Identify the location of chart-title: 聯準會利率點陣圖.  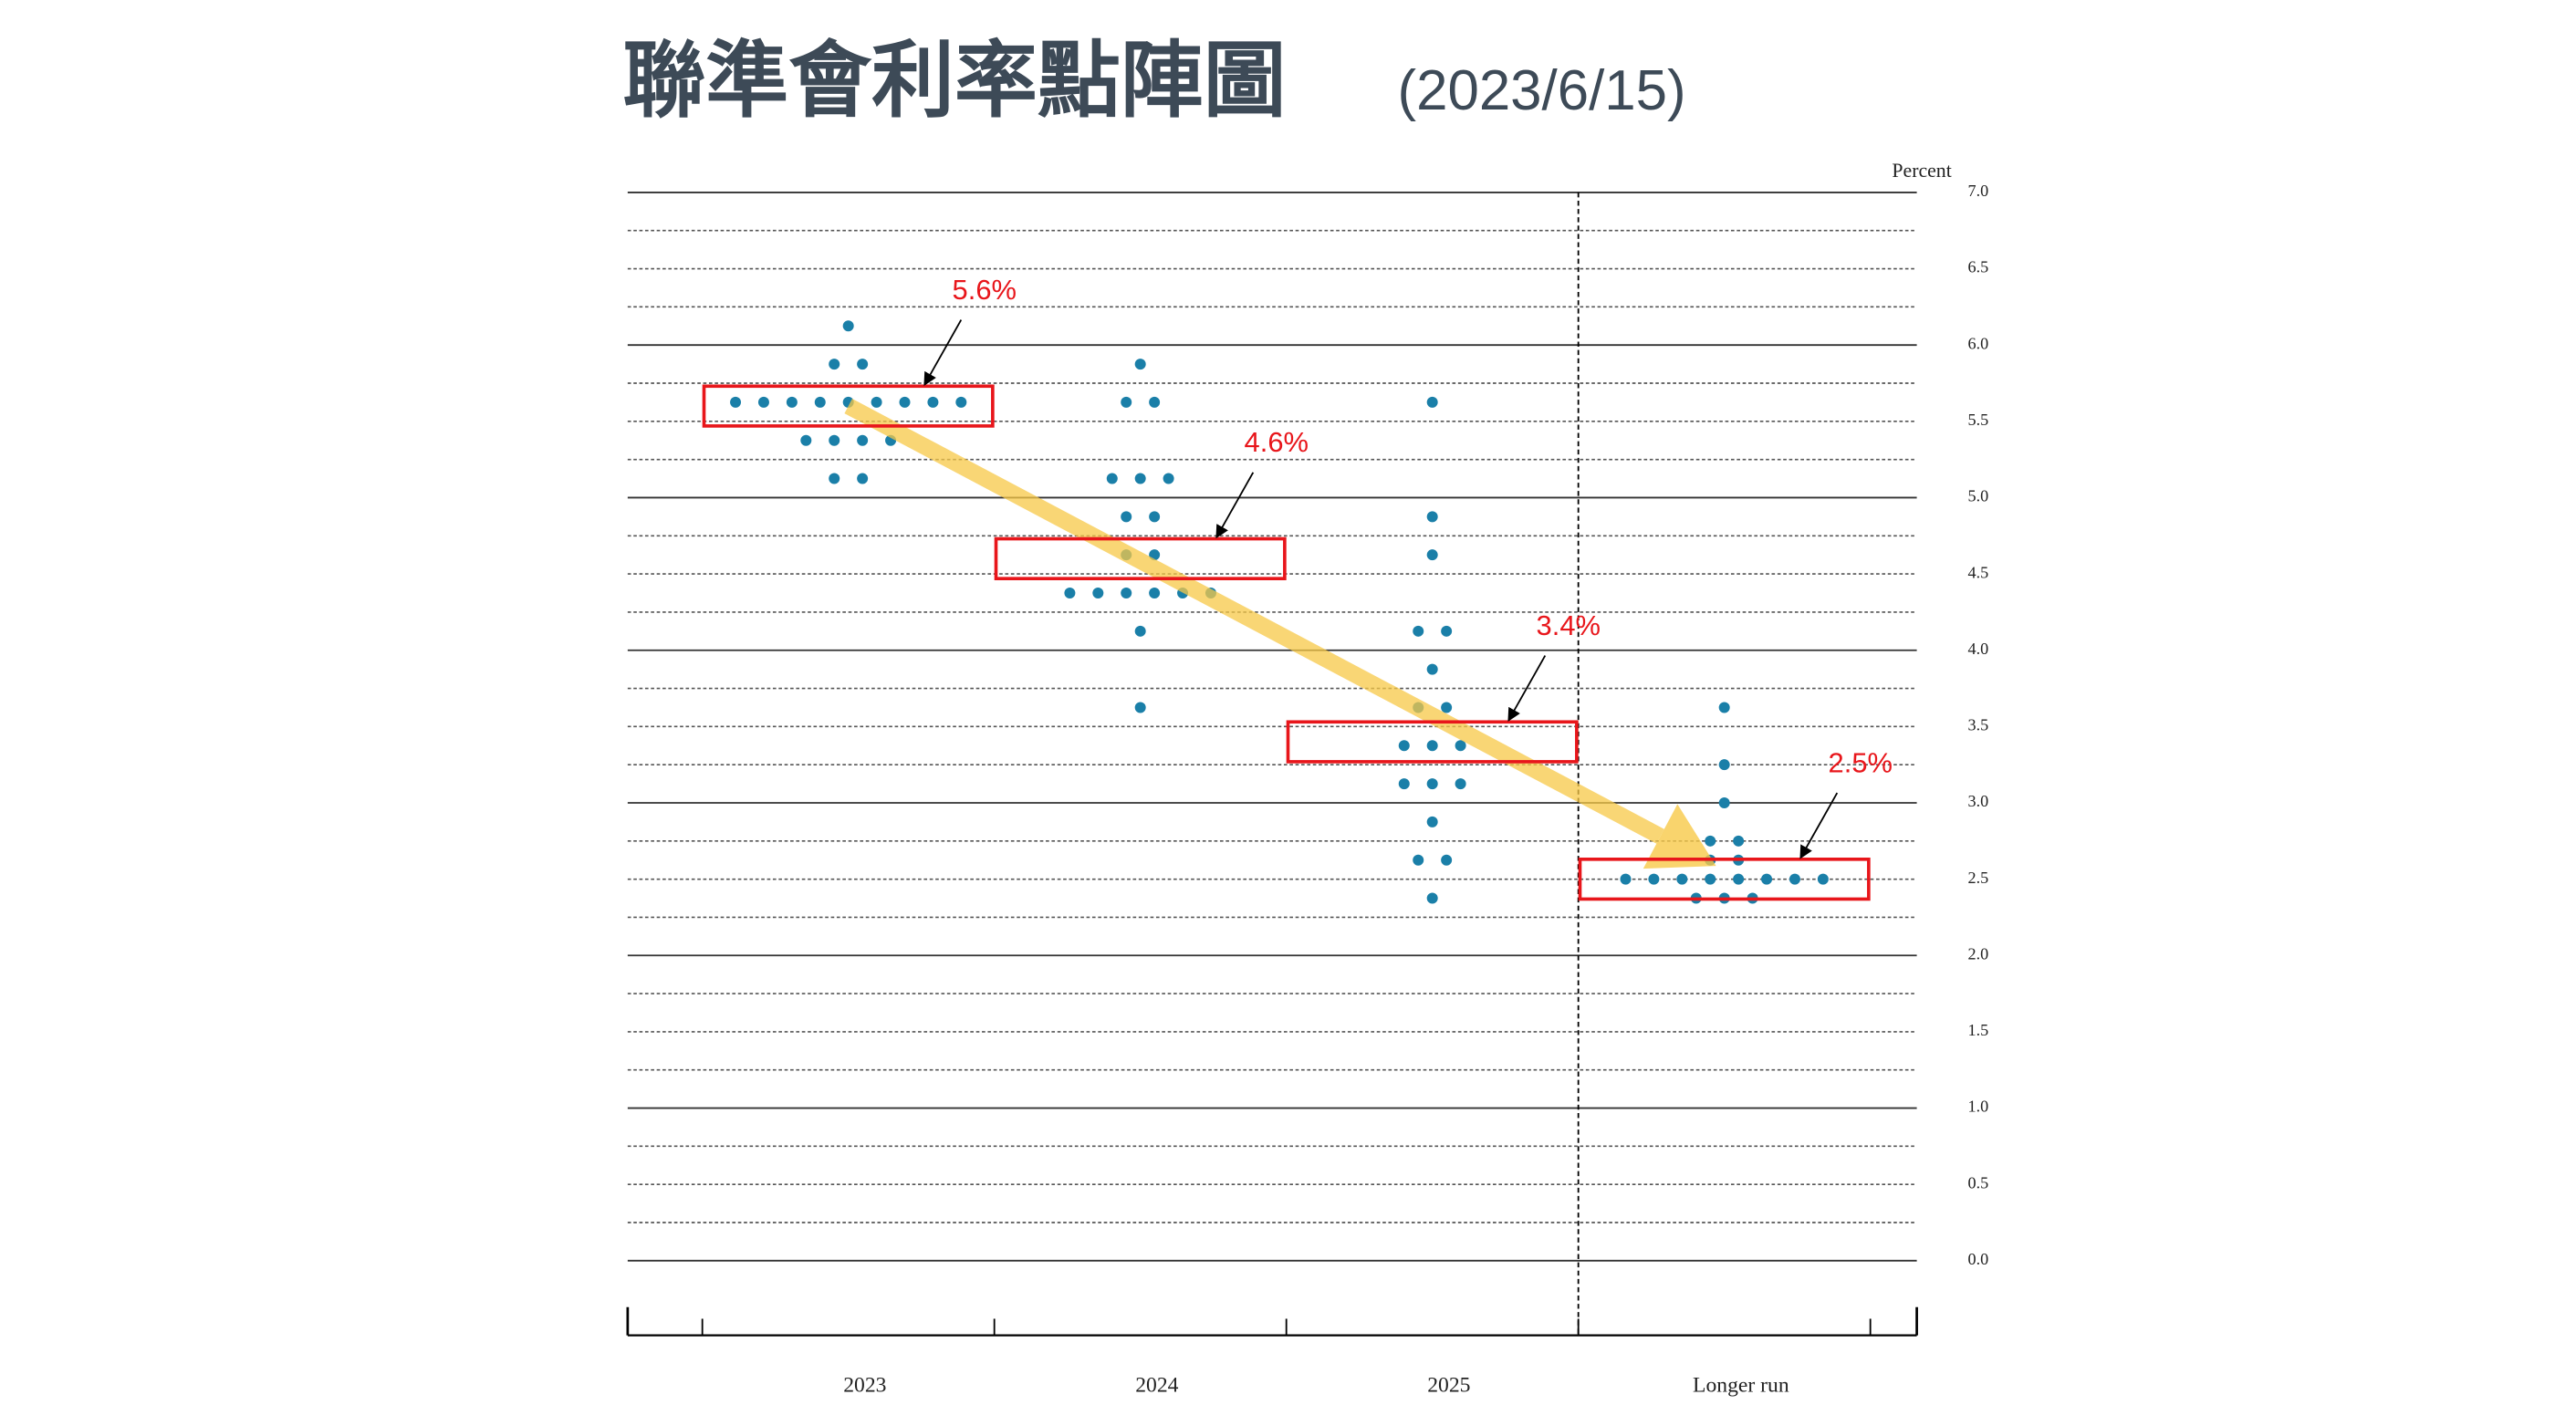
(954, 81).